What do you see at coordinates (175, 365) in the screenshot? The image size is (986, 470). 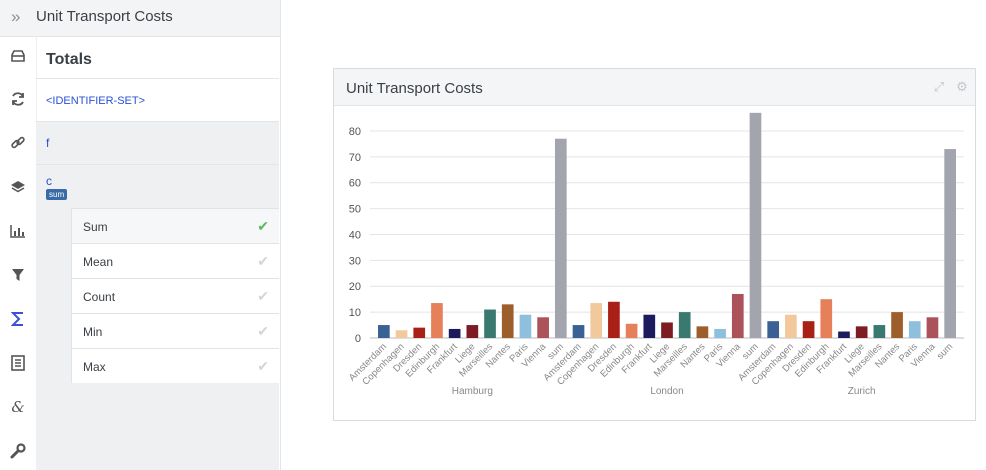 I see `aggregation-item-max: Max ✔` at bounding box center [175, 365].